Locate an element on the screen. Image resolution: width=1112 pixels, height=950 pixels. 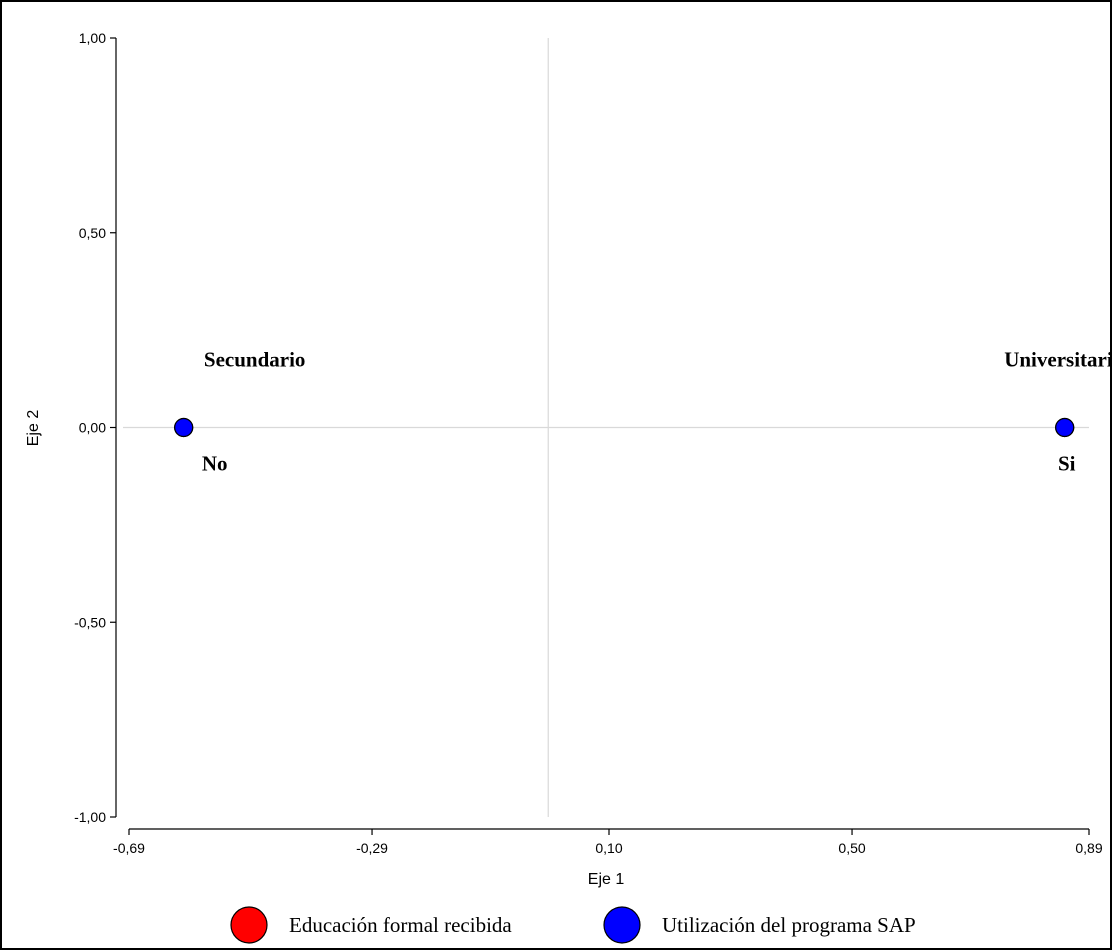
data-points is located at coordinates (624, 427).